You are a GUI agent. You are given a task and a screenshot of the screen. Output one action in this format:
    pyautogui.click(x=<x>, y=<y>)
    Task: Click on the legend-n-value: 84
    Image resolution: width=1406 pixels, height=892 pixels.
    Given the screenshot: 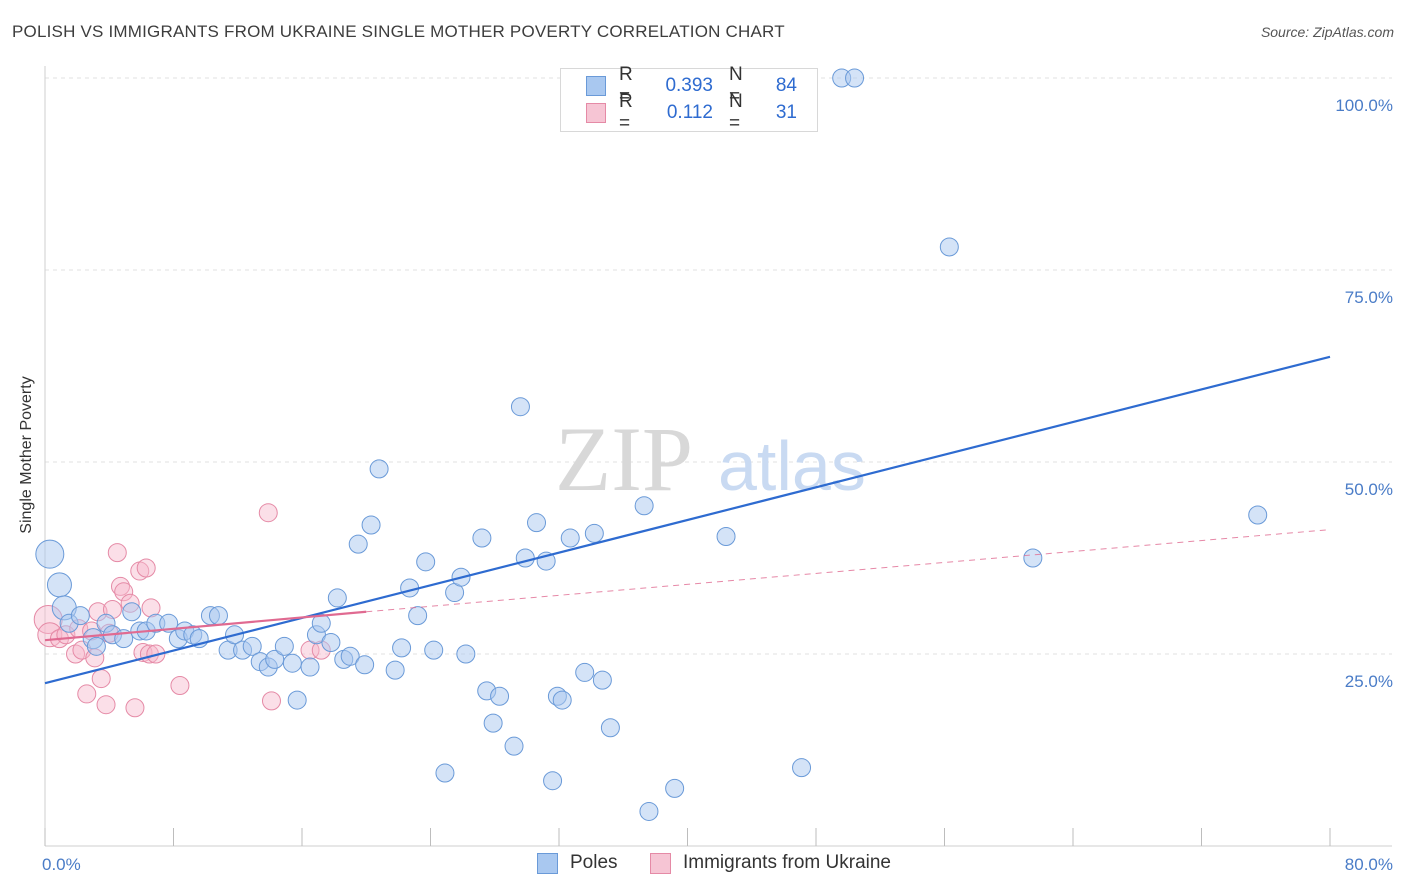 What is the action you would take?
    pyautogui.click(x=786, y=85)
    